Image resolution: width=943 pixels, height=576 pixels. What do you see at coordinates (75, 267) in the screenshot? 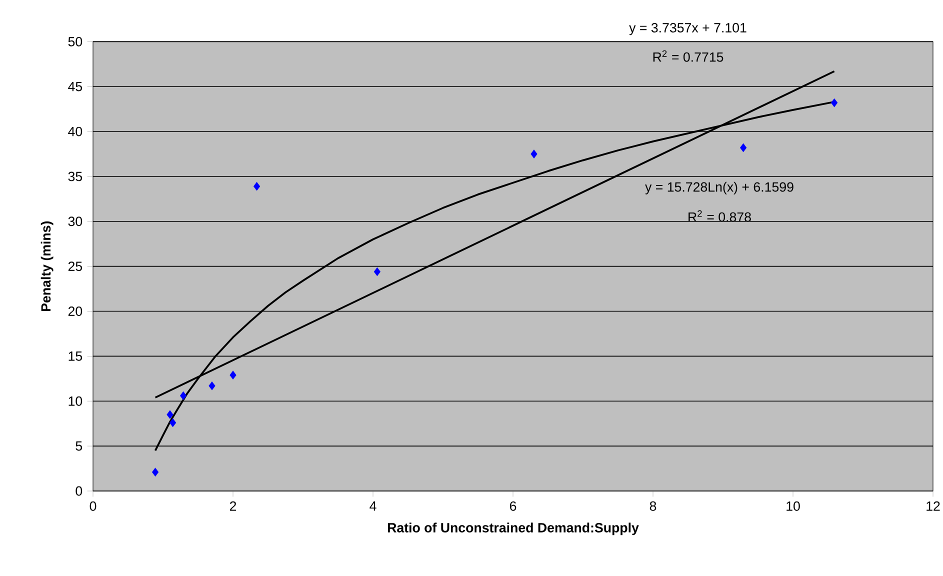
I see `y-tick-label: 25` at bounding box center [75, 267].